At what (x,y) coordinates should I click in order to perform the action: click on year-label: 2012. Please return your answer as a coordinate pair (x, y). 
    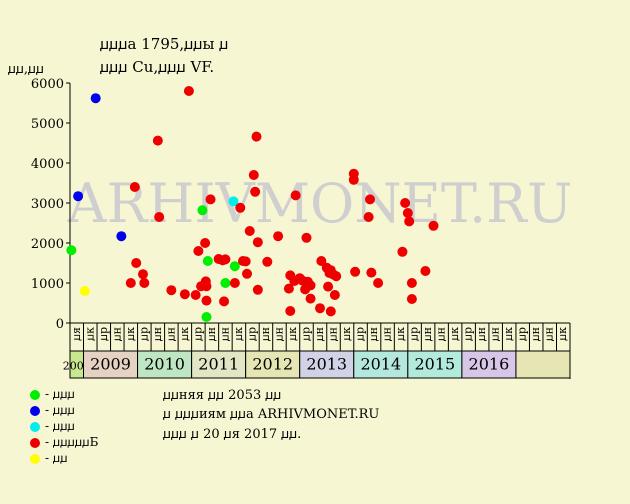
    Looking at the image, I should click on (272, 364).